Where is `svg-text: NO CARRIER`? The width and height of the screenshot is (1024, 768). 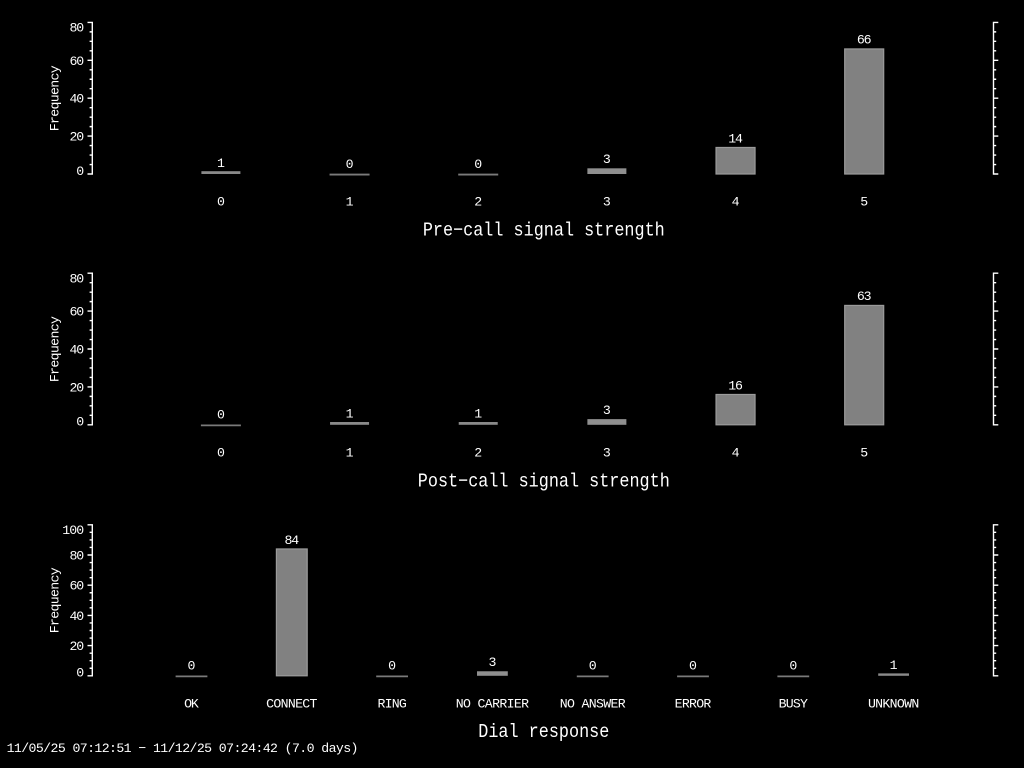 svg-text: NO CARRIER is located at coordinates (492, 704).